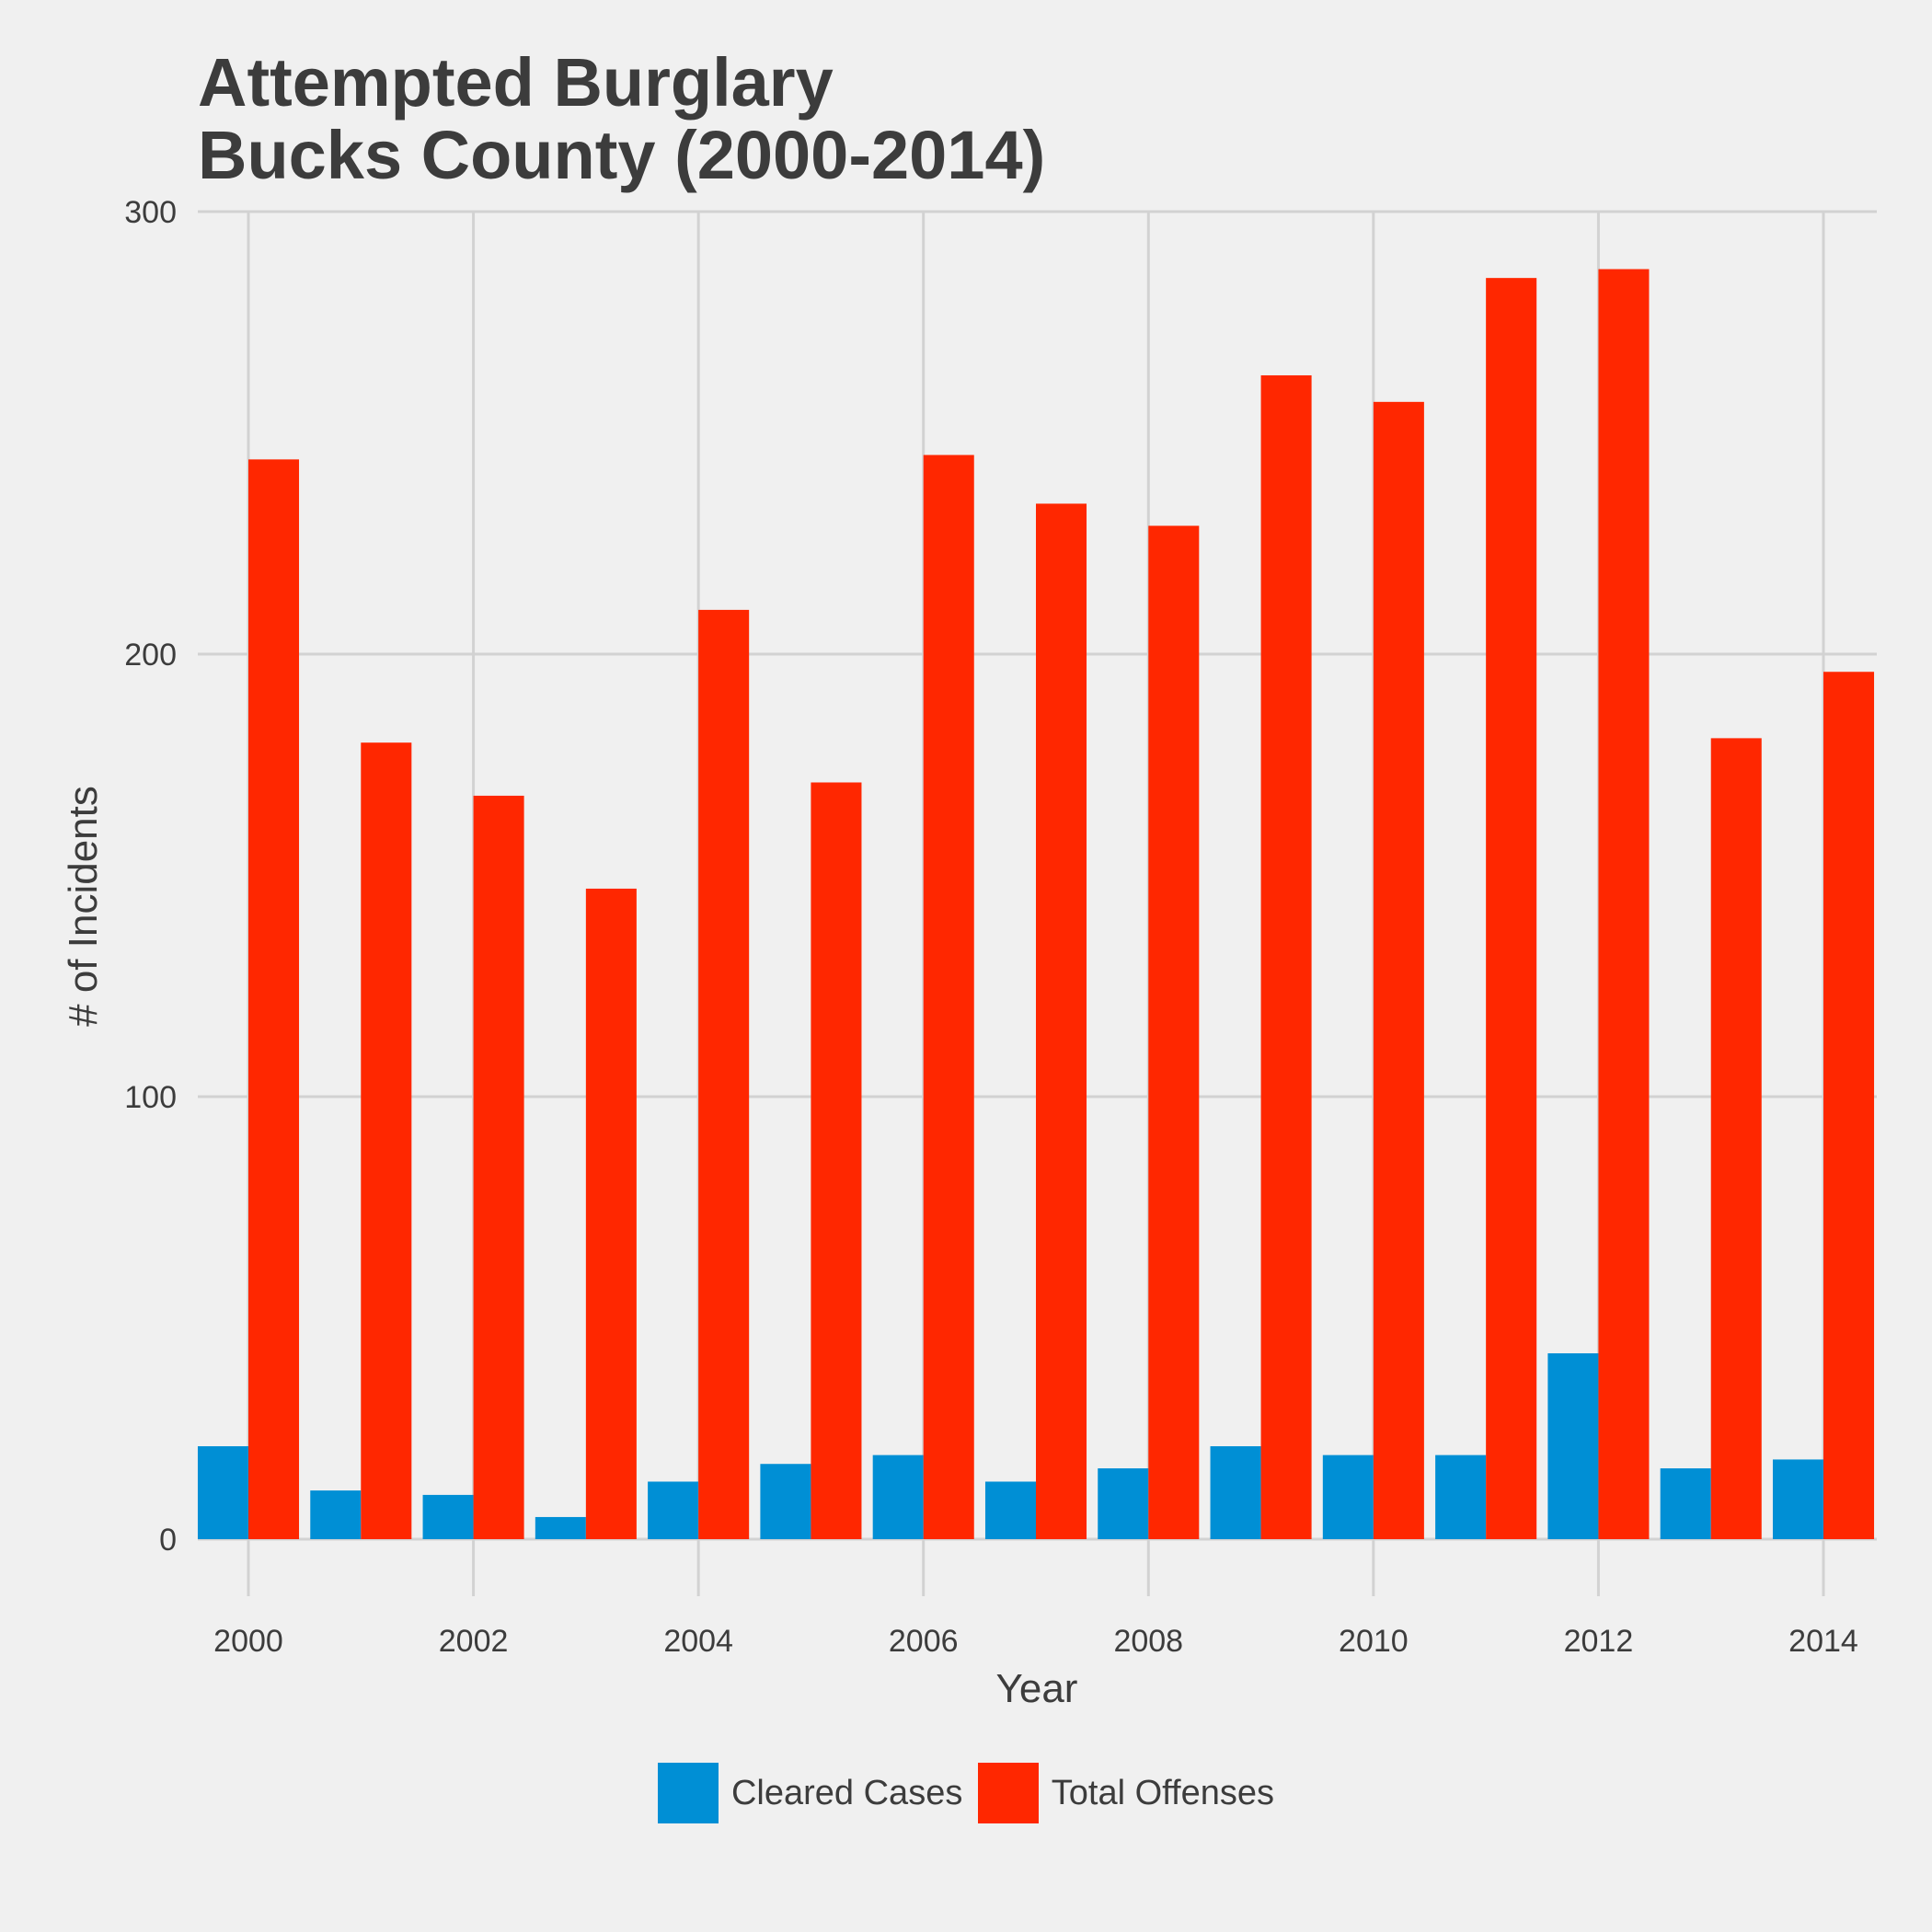 The height and width of the screenshot is (1932, 1932). Describe the element at coordinates (150, 212) in the screenshot. I see `y-tick-label: 300` at that location.